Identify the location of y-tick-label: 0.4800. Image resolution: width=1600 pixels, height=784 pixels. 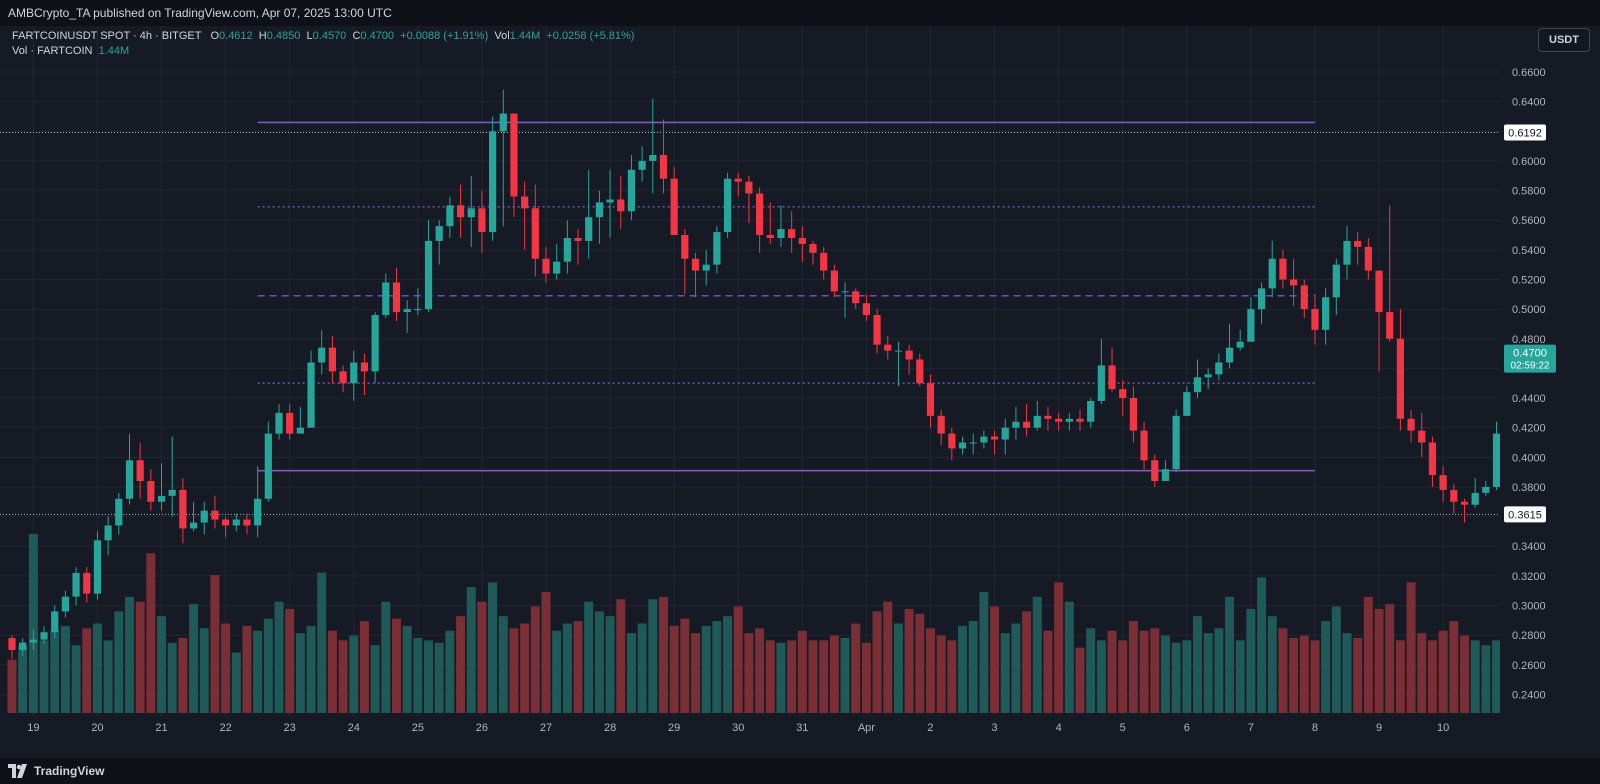
(1529, 340).